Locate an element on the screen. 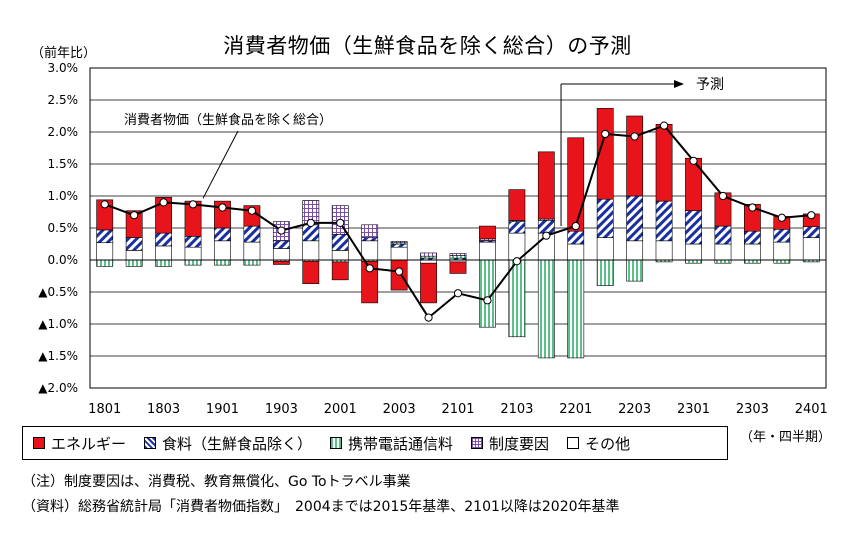  legend-swatch-mobile is located at coordinates (336, 443).